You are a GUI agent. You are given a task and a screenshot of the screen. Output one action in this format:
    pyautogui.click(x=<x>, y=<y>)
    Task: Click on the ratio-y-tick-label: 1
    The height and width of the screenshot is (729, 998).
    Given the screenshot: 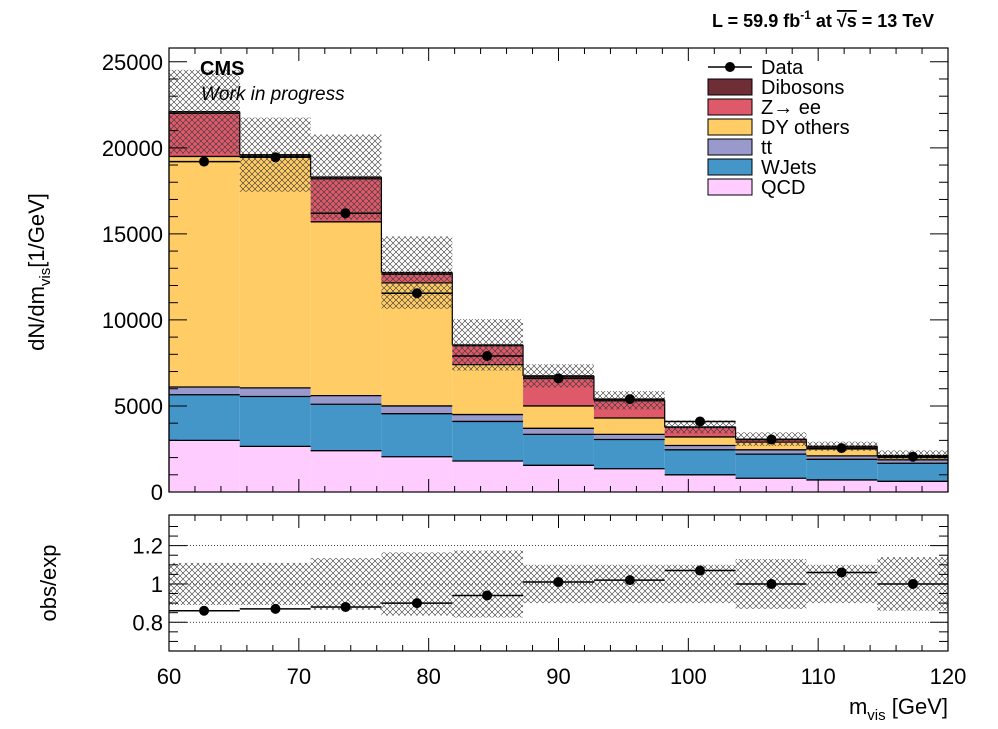 What is the action you would take?
    pyautogui.click(x=157, y=584)
    